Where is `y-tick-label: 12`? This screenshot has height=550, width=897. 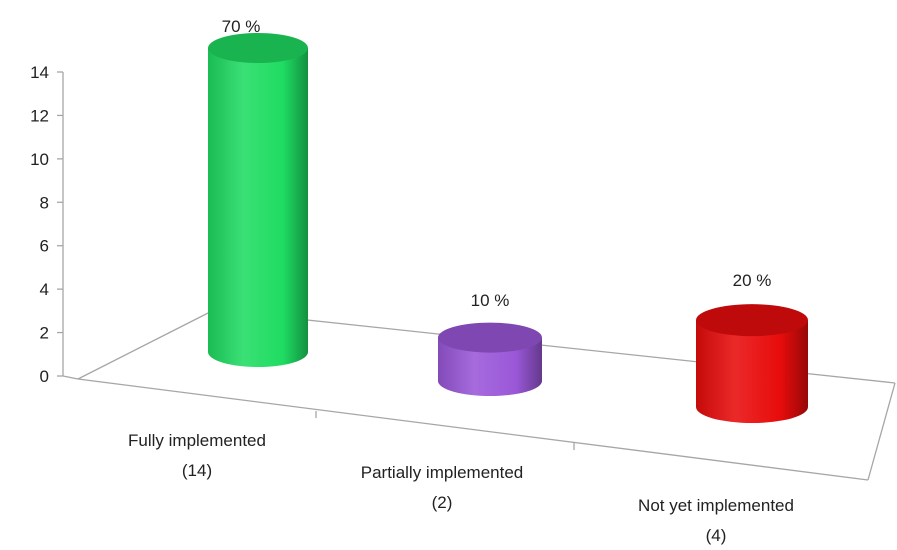 y-tick-label: 12 is located at coordinates (39, 115).